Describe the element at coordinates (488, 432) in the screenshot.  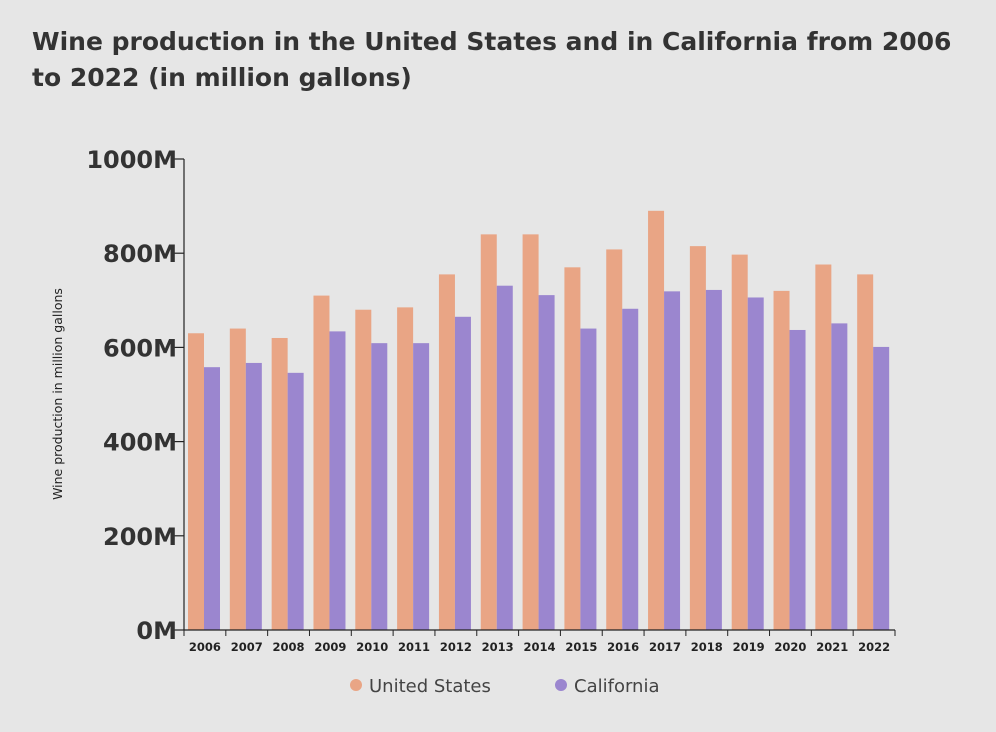
I see `bar-united-states-2013` at that location.